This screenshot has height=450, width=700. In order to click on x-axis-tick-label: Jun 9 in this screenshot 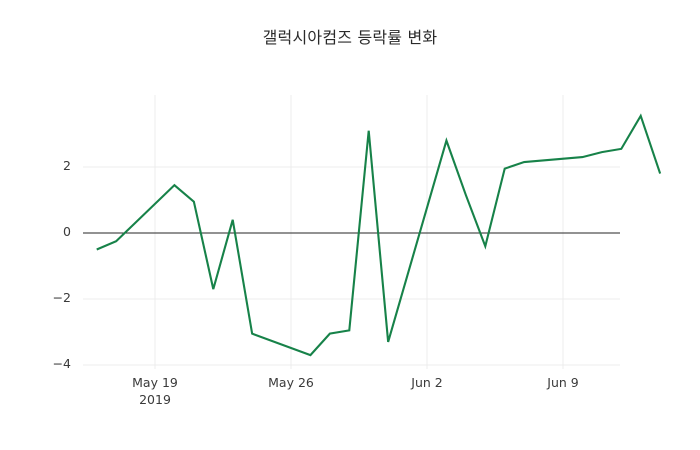, I will do `click(563, 382)`.